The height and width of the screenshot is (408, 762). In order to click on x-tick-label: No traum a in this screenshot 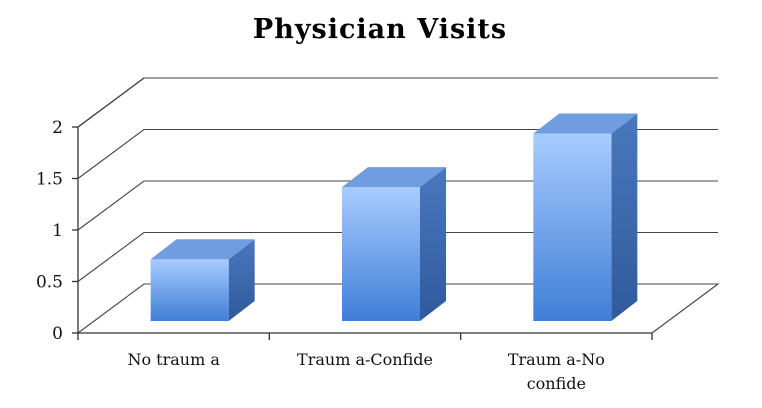, I will do `click(173, 359)`.